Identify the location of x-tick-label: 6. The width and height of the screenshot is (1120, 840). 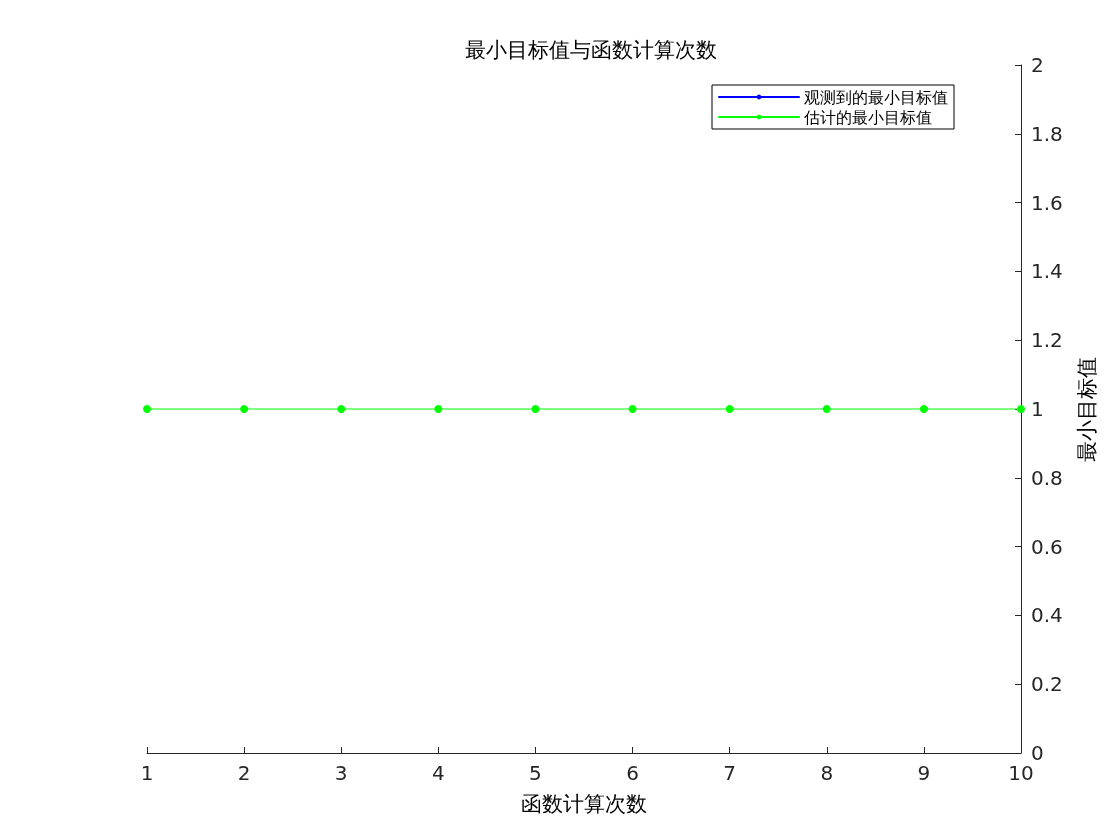
(632, 773).